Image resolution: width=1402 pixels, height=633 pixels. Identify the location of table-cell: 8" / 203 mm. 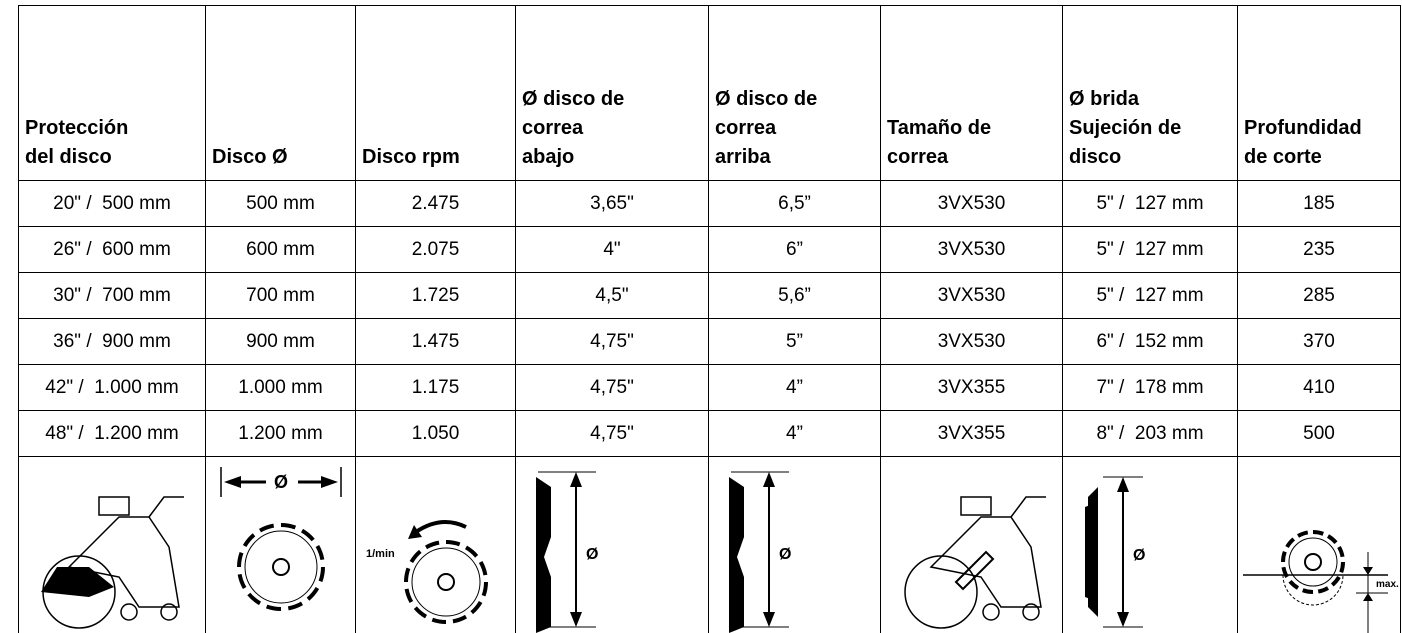
(1150, 434).